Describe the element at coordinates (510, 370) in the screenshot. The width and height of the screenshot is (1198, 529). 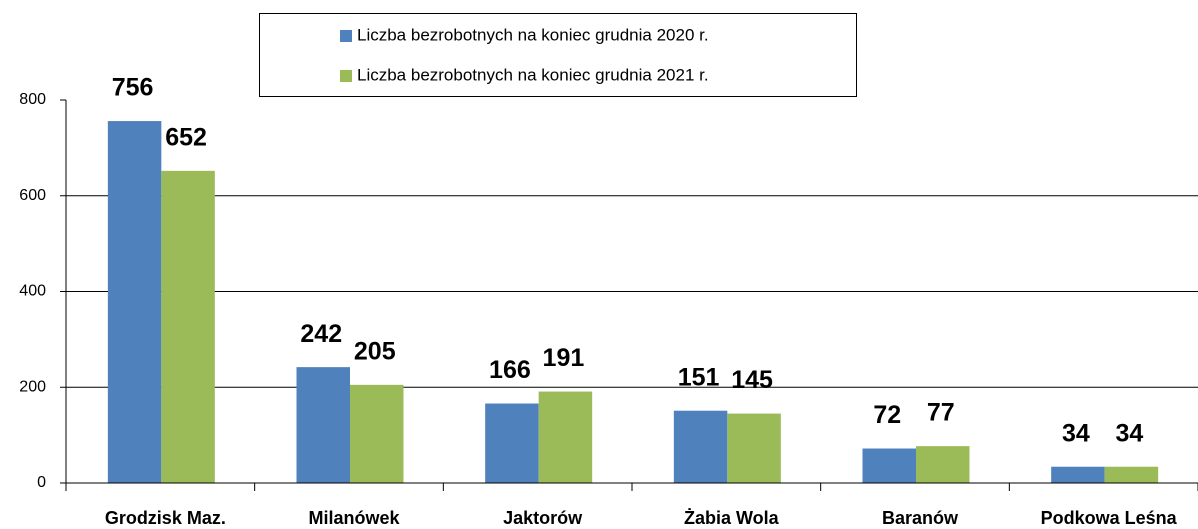
I see `data-label: 166` at that location.